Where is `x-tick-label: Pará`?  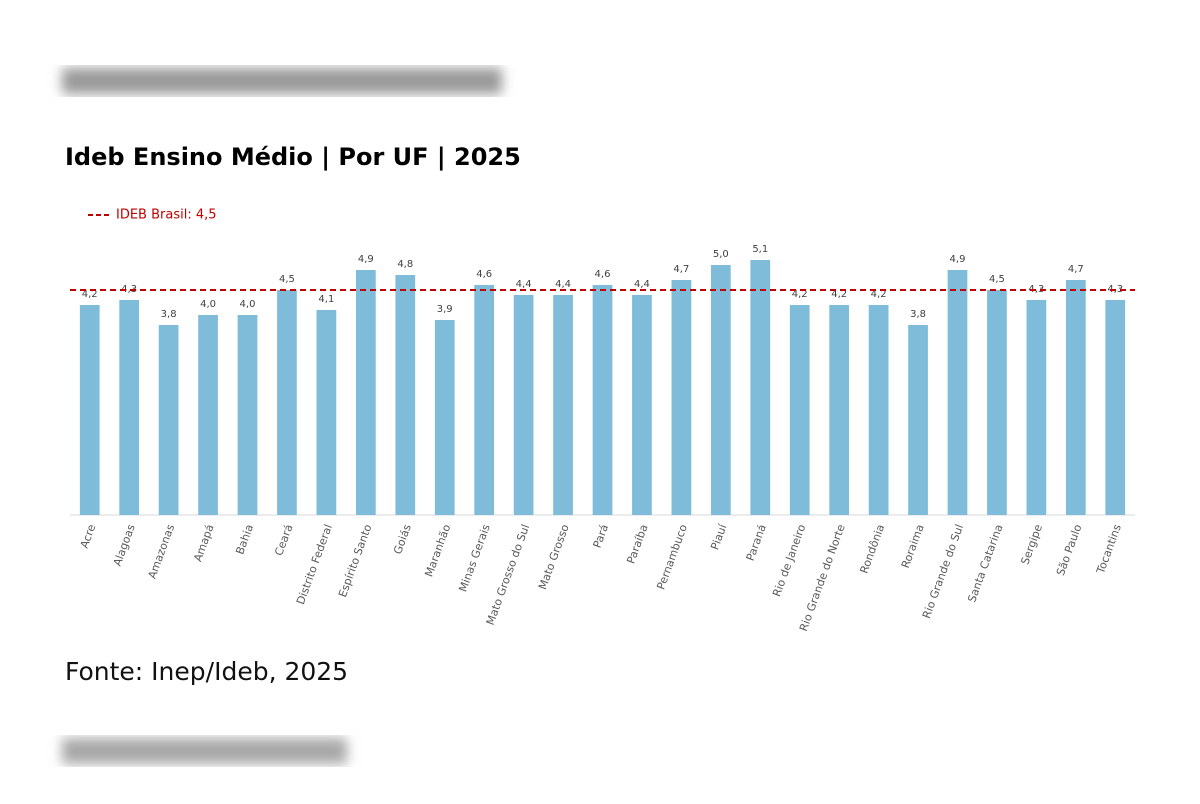
x-tick-label: Pará is located at coordinates (601, 536).